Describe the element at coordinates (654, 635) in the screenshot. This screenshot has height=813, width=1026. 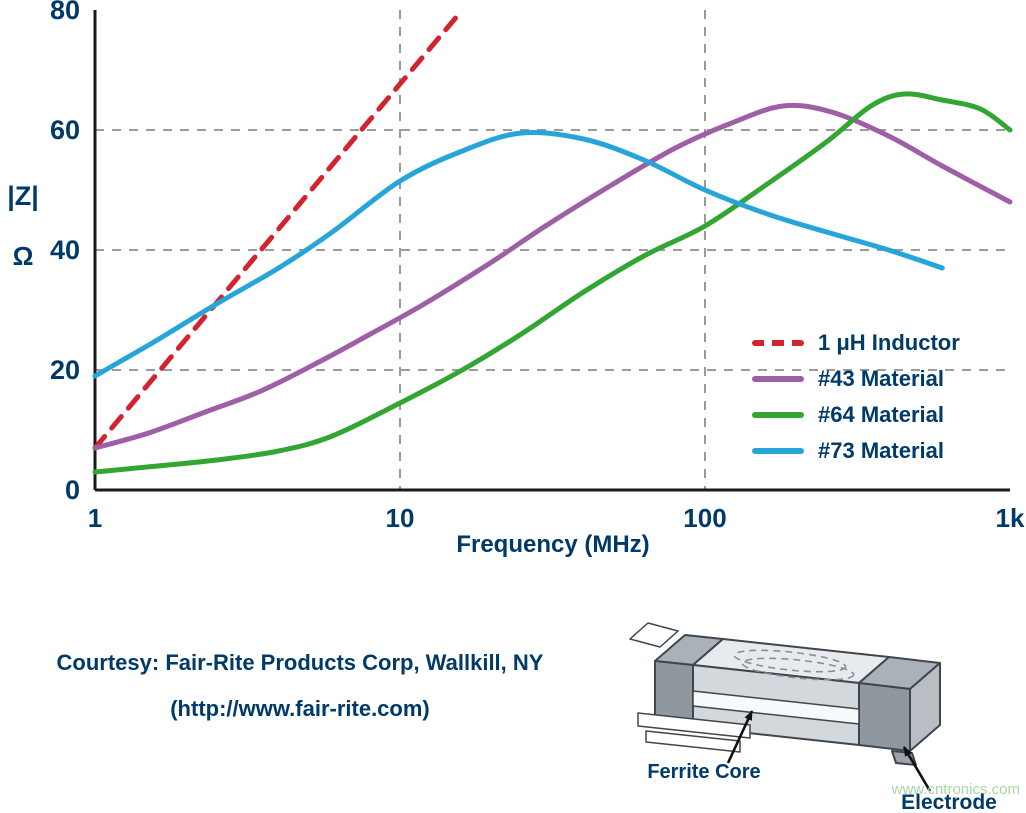
I see `lid-highlight` at that location.